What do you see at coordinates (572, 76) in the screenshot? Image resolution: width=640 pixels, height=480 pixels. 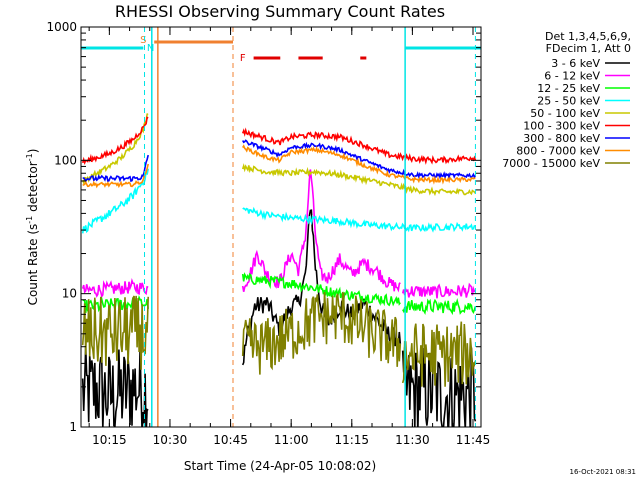 I see `legend-entry-label: 6 - 12 keV` at bounding box center [572, 76].